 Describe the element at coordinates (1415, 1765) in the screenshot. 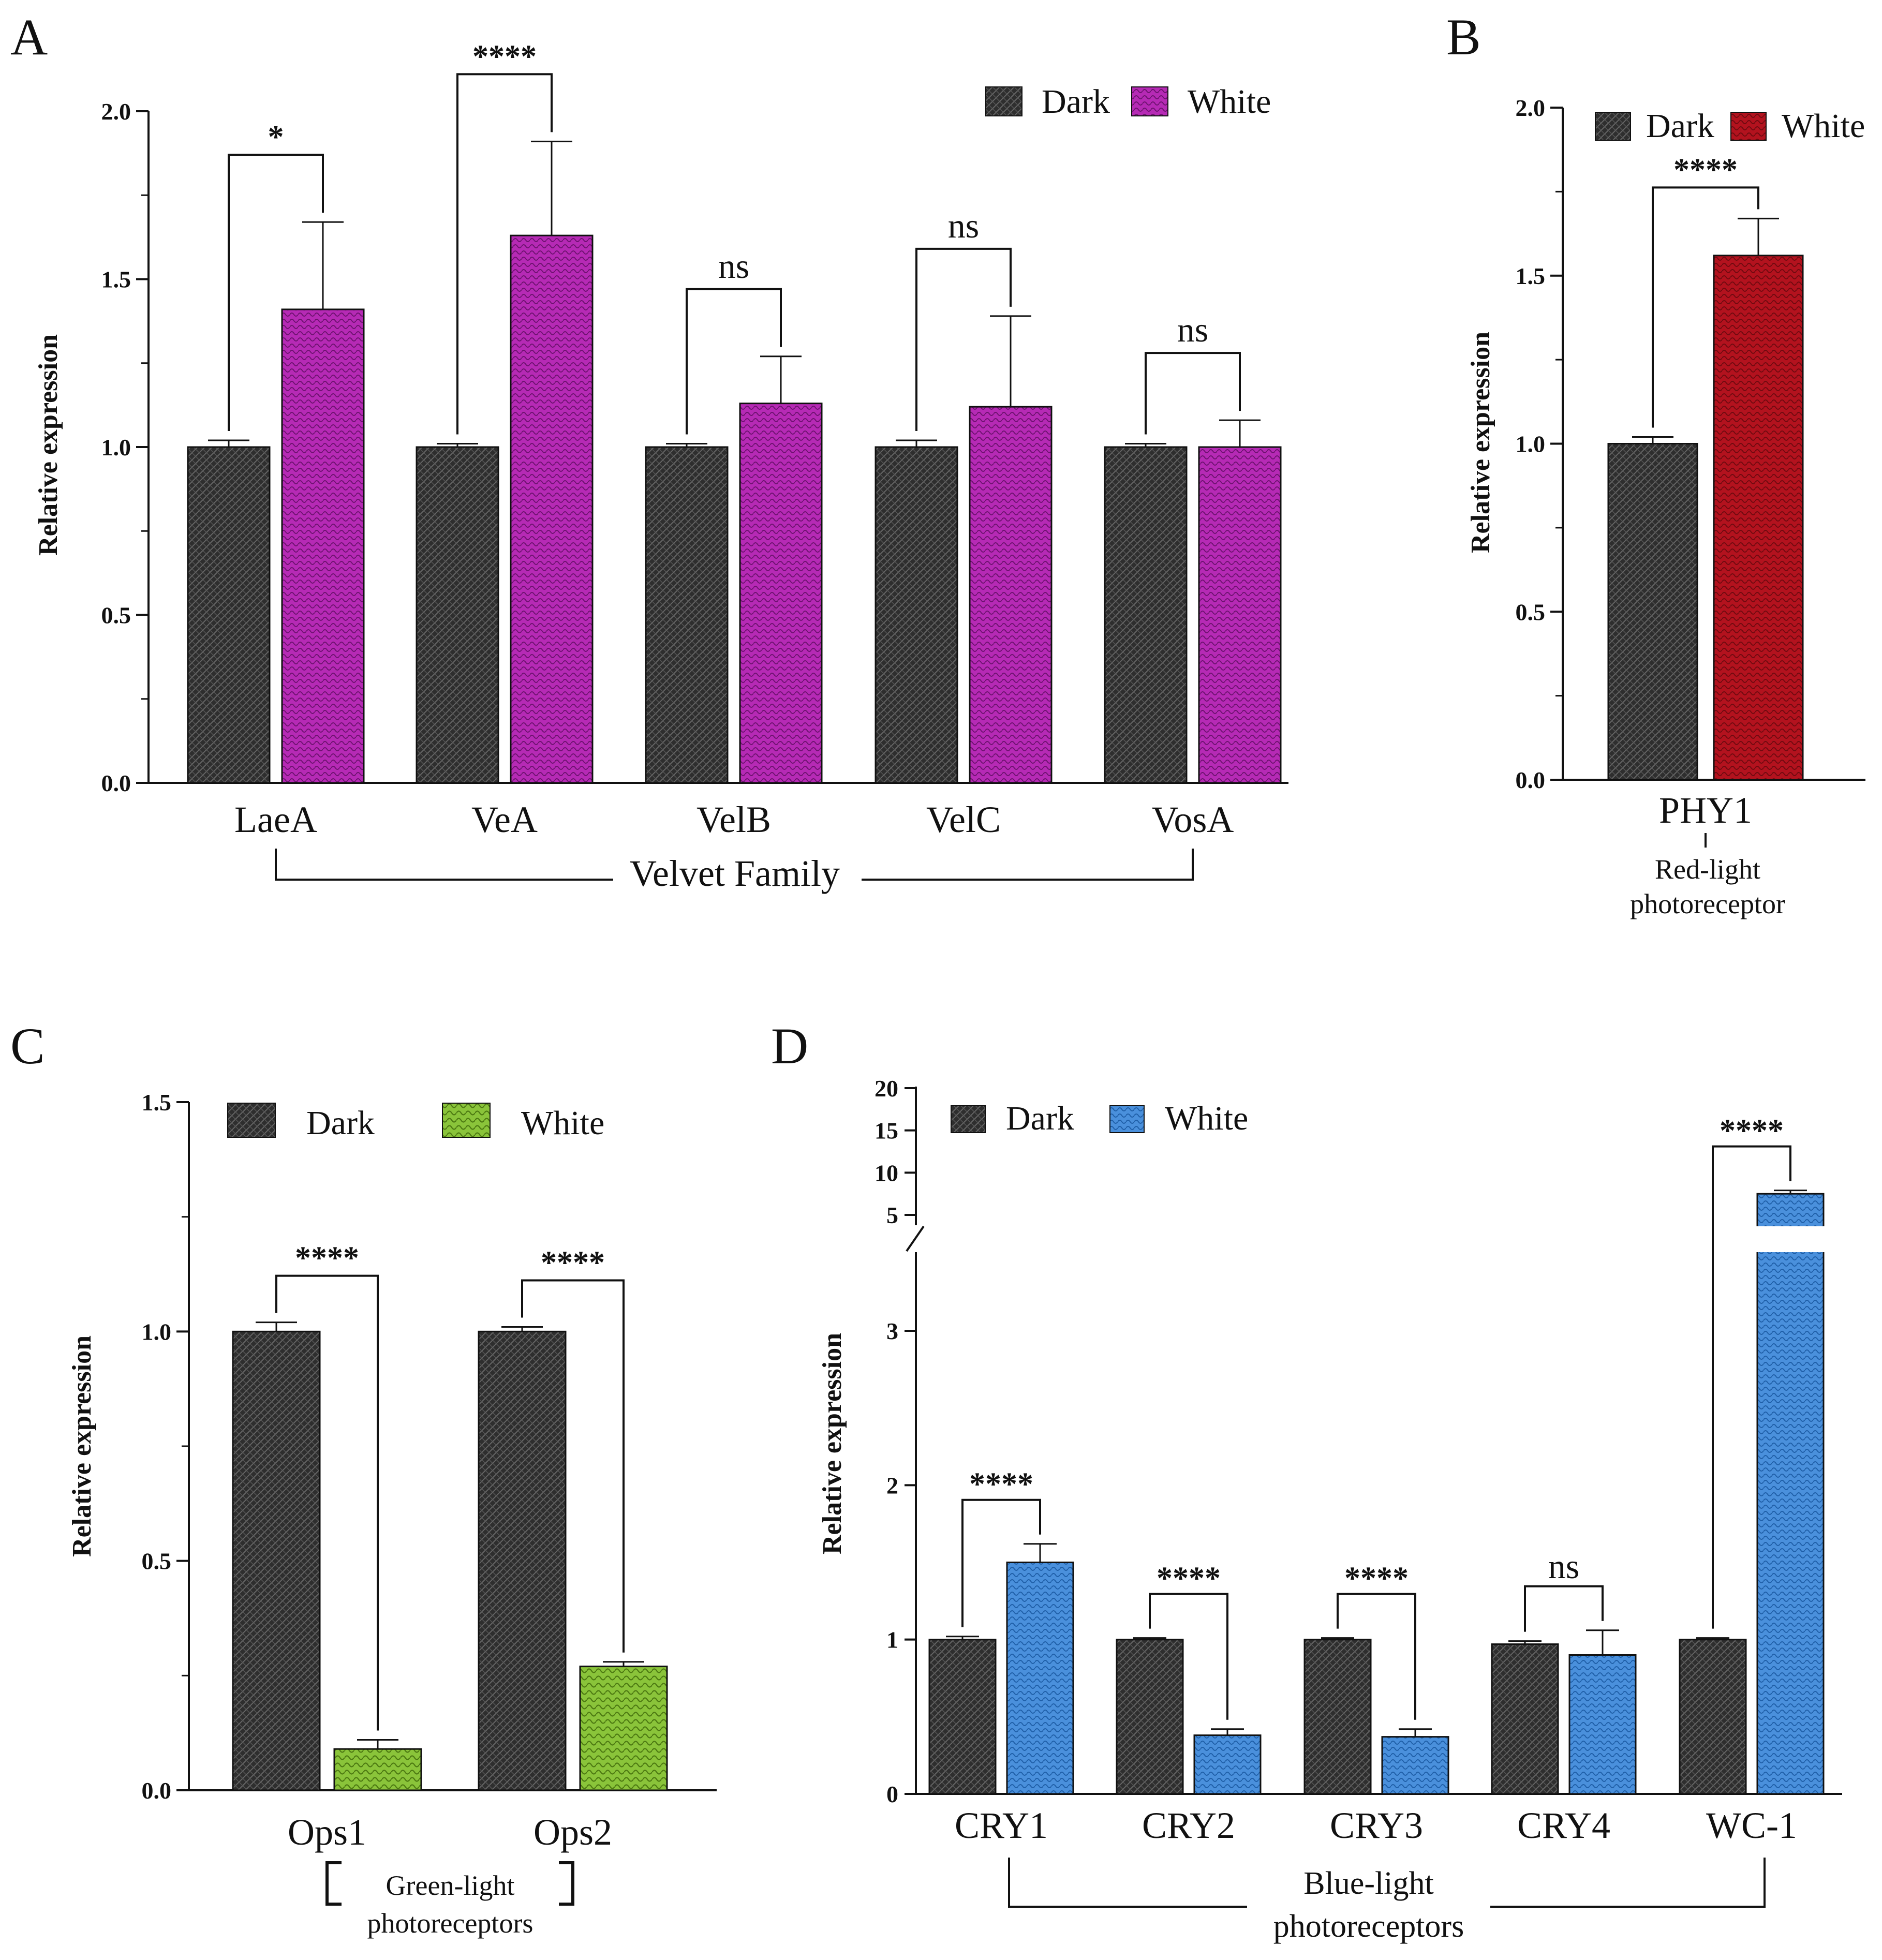

I see `bar-white-cry3` at that location.